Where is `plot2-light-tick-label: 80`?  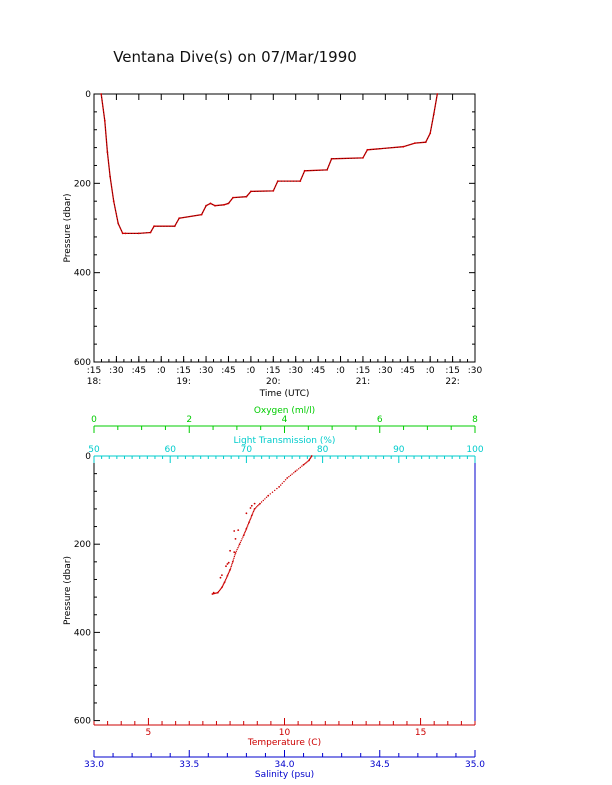 plot2-light-tick-label: 80 is located at coordinates (323, 450).